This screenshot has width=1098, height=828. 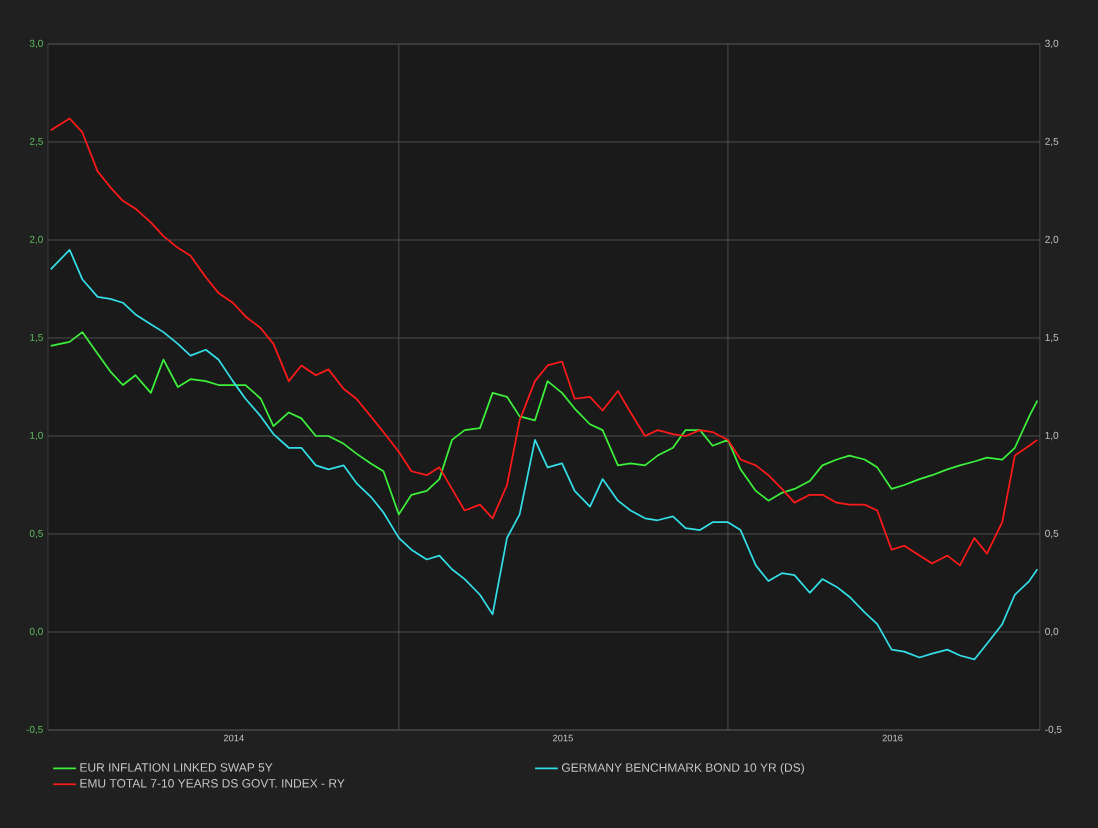 What do you see at coordinates (233, 738) in the screenshot?
I see `x-tick-label: 2014` at bounding box center [233, 738].